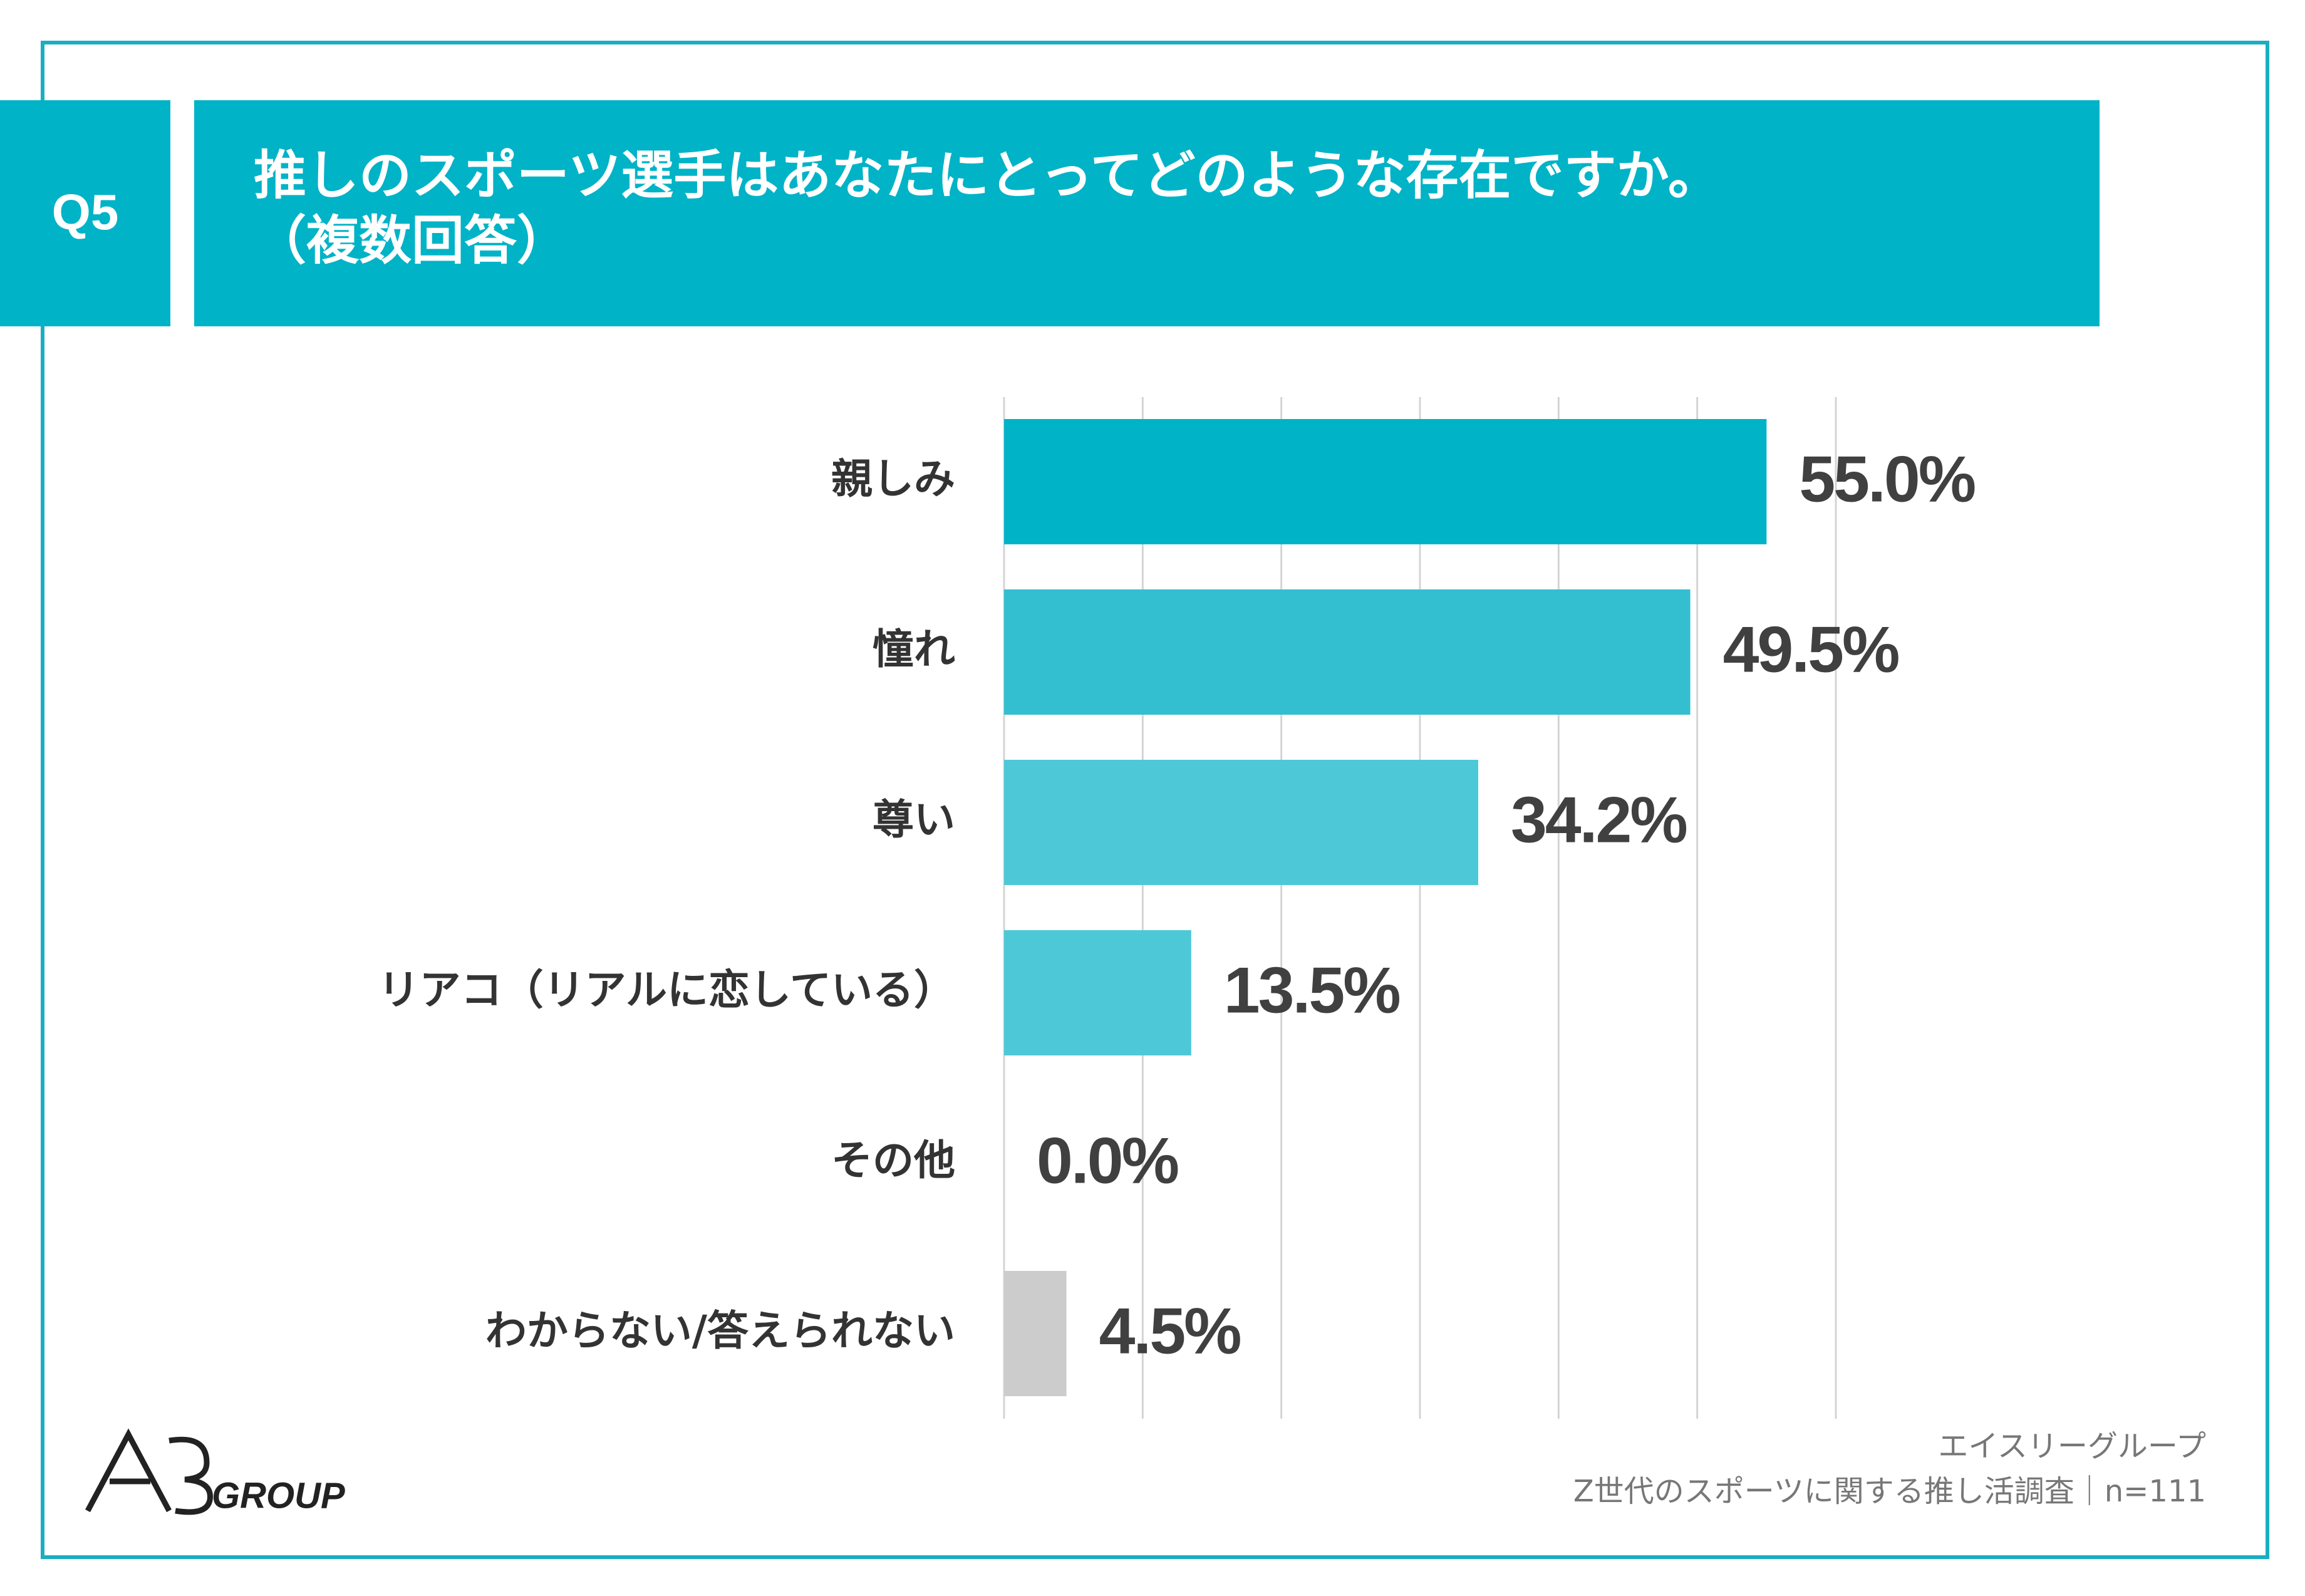 Image resolution: width=2305 pixels, height=1596 pixels. What do you see at coordinates (1889, 1492) in the screenshot?
I see `source-line: Z世代のスポーツに関する推し活調査｜n=111` at bounding box center [1889, 1492].